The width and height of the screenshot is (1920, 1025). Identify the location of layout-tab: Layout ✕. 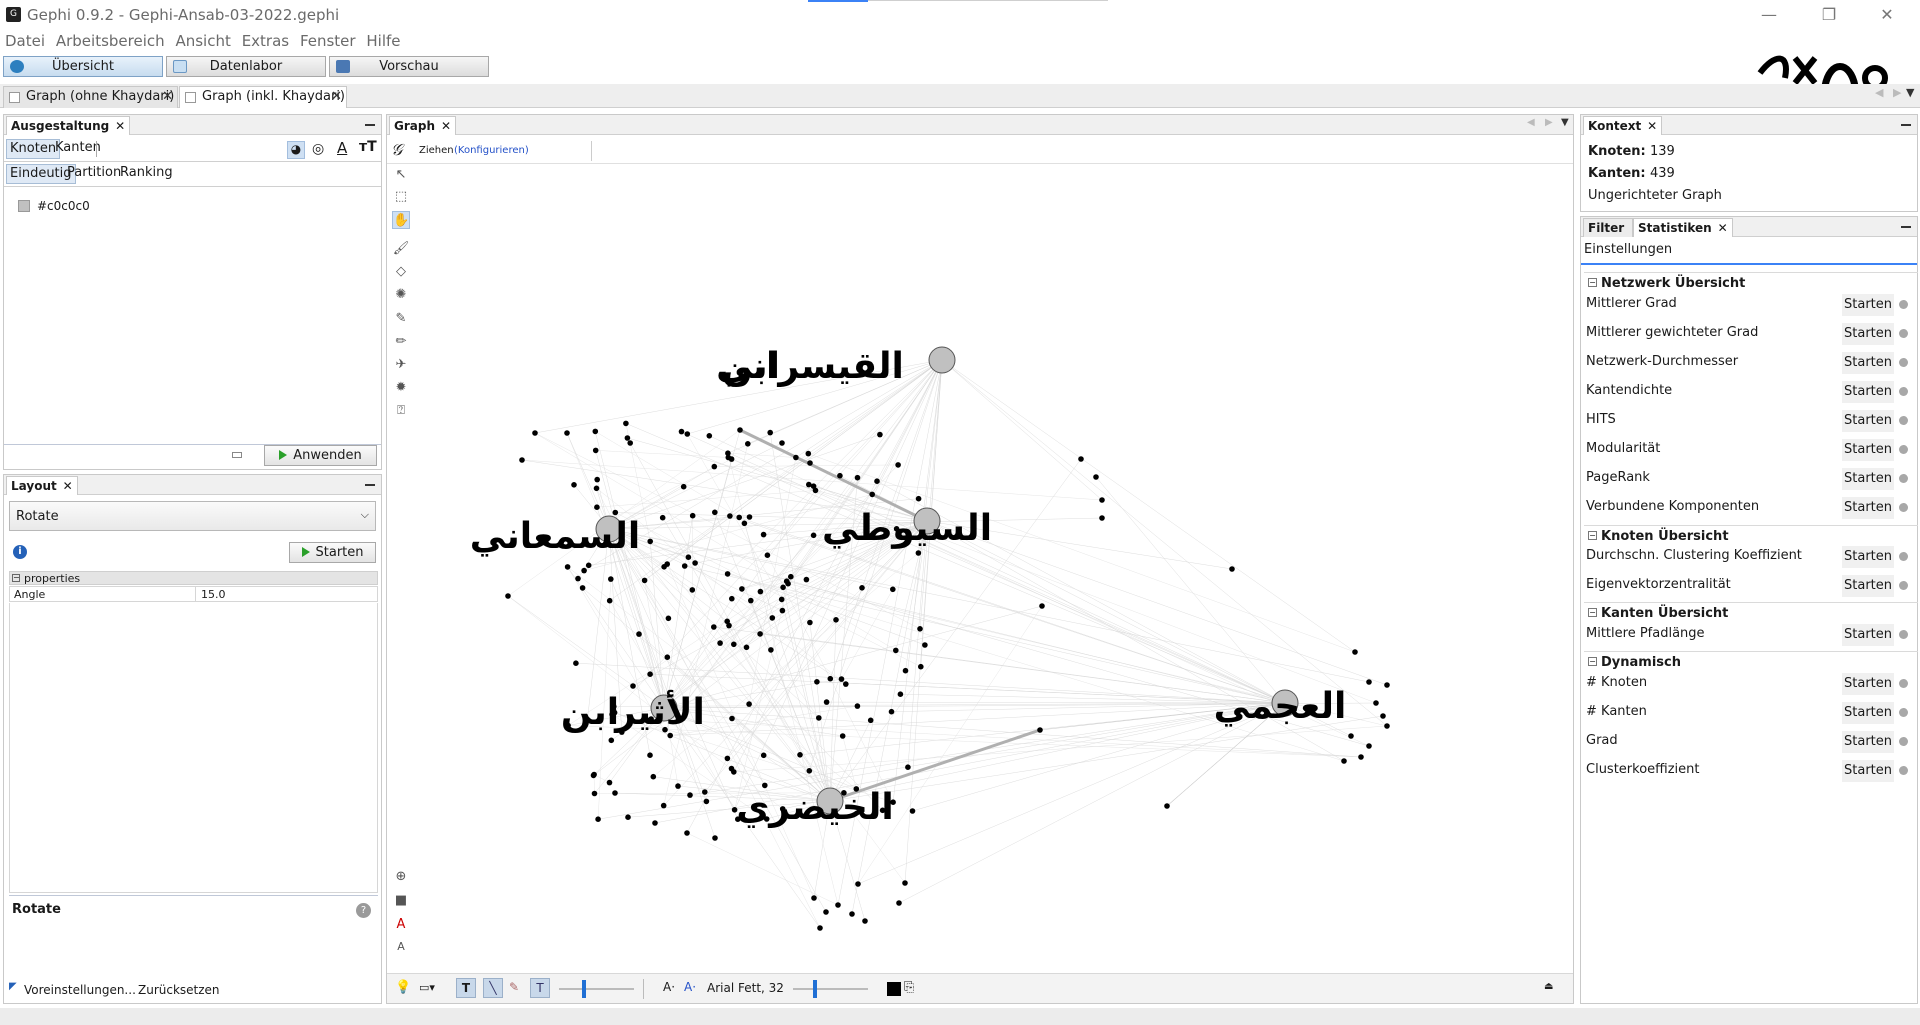
(42, 485).